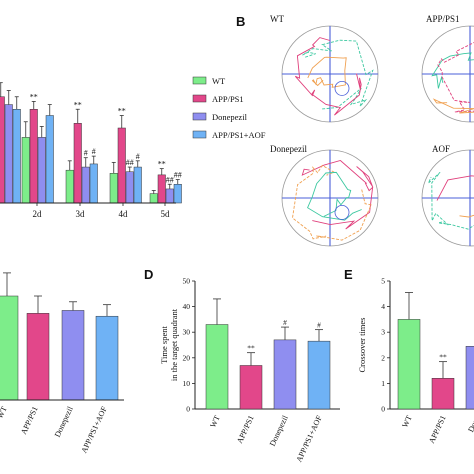 The height and width of the screenshot is (474, 474). I want to click on y-tick-label-e-0: 0, so click(383, 409).